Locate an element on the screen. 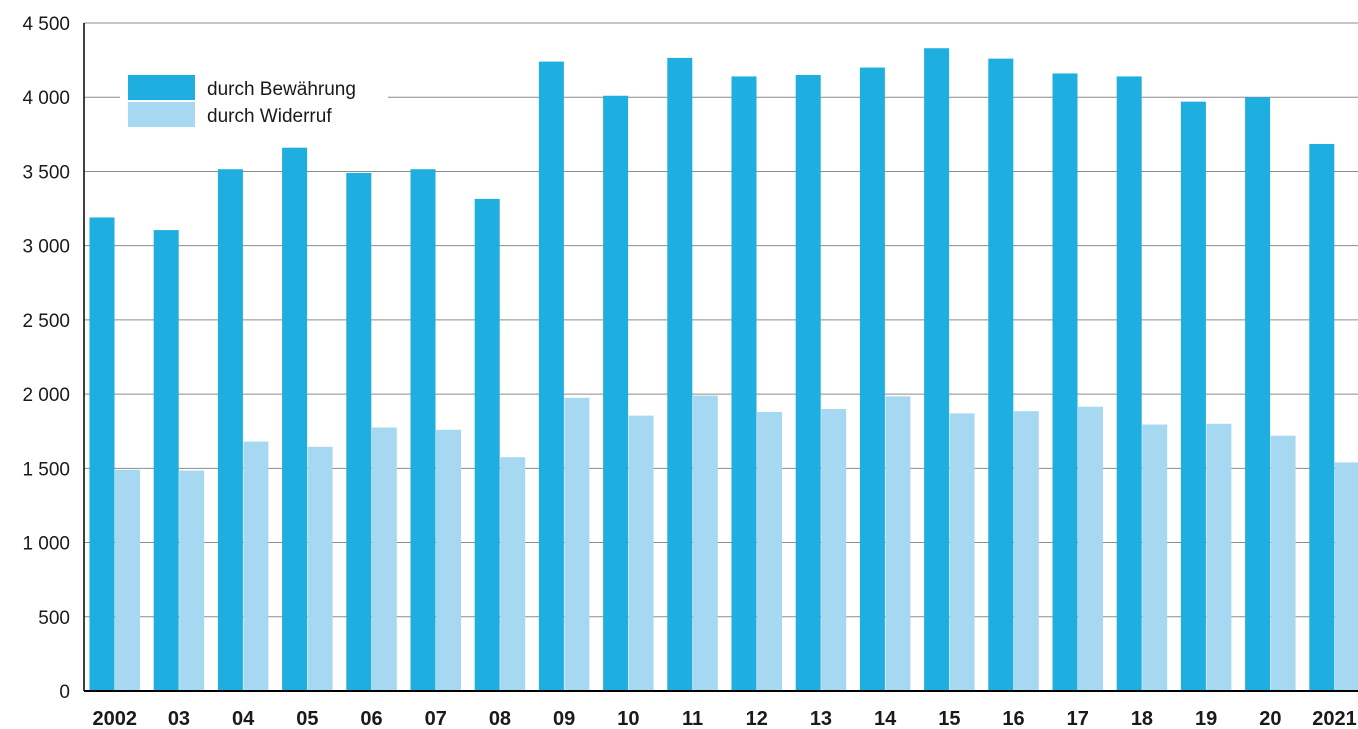  y-tick-label: 1 500 is located at coordinates (46, 469).